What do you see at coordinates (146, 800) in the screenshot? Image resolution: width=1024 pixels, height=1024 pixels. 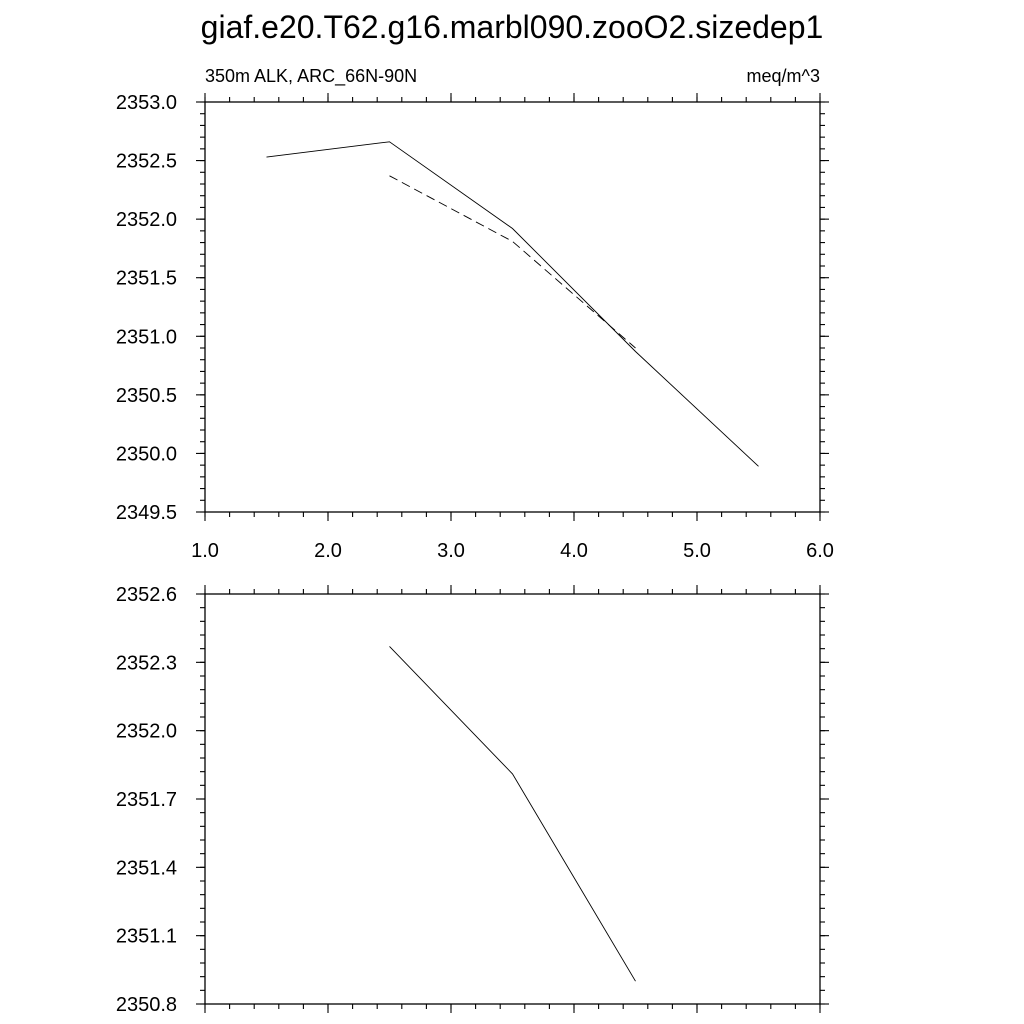 I see `y-tick-label: 2351.7` at bounding box center [146, 800].